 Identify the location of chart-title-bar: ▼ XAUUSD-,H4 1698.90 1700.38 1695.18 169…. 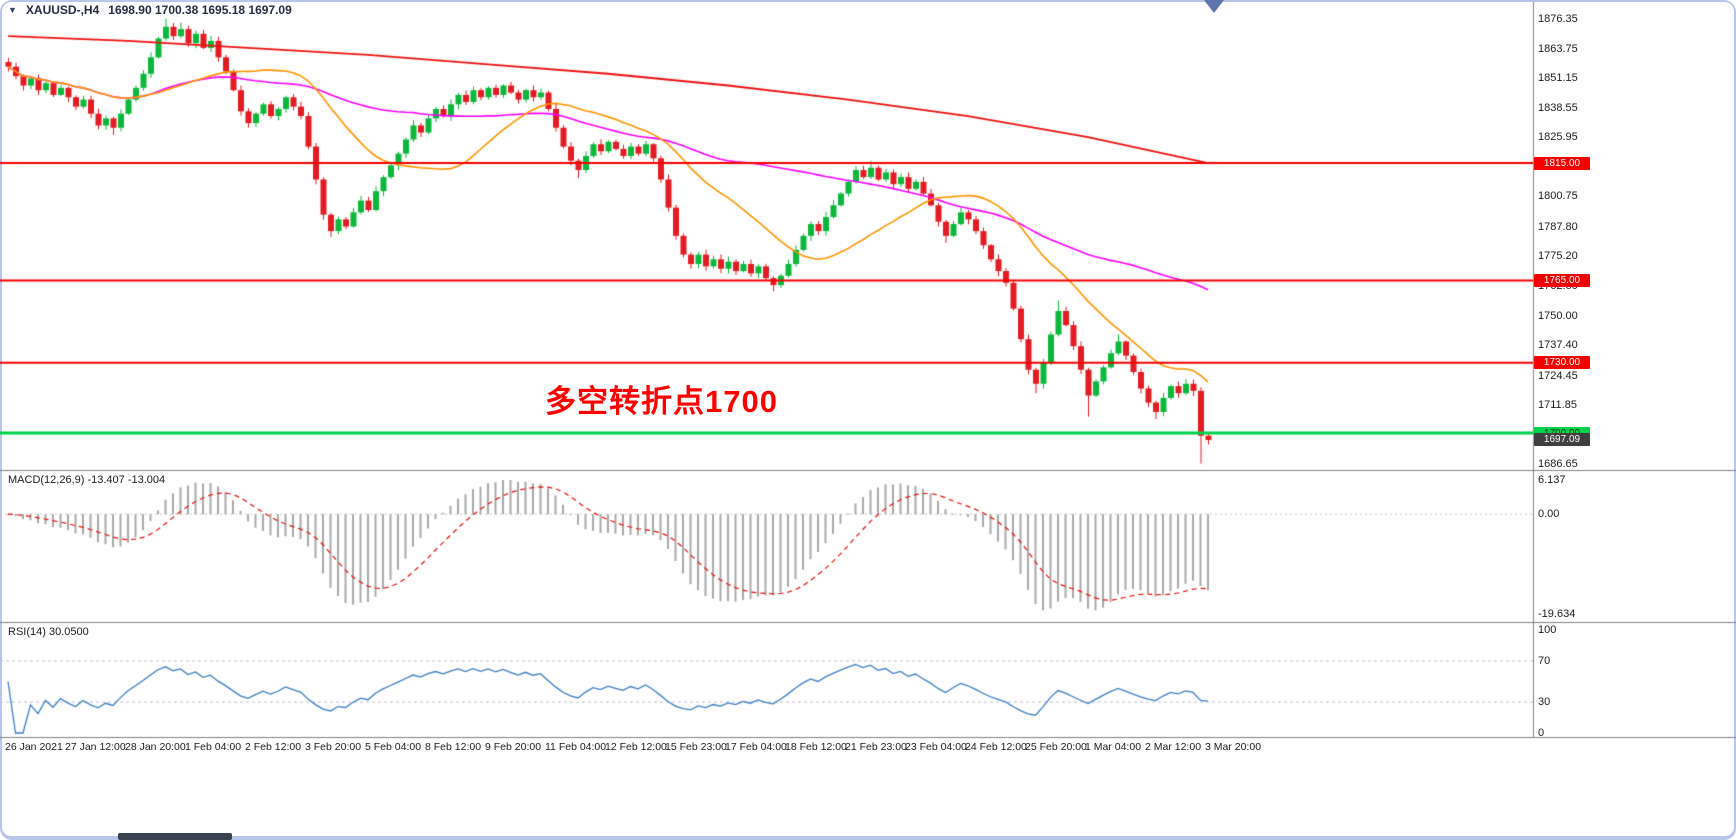
(150, 10).